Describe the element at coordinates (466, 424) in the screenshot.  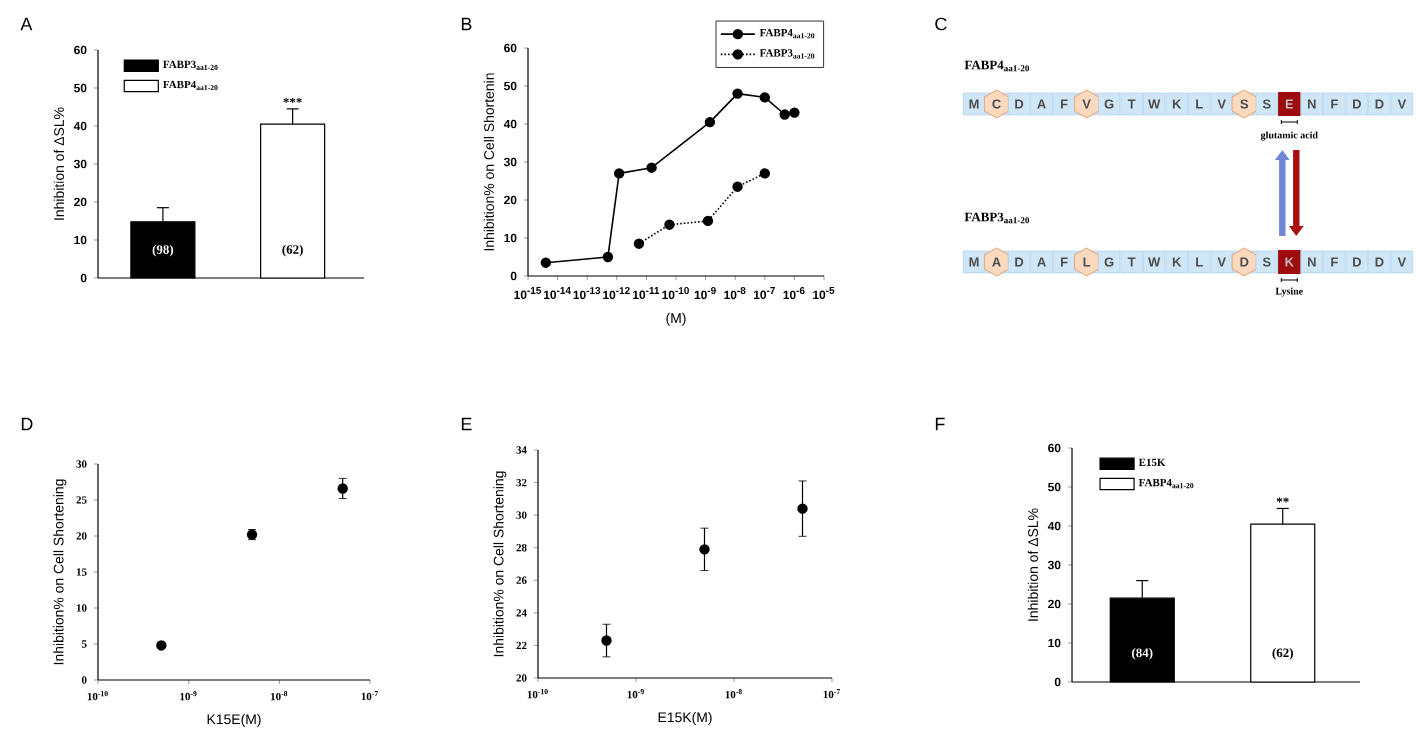
I see `chart-title: E` at that location.